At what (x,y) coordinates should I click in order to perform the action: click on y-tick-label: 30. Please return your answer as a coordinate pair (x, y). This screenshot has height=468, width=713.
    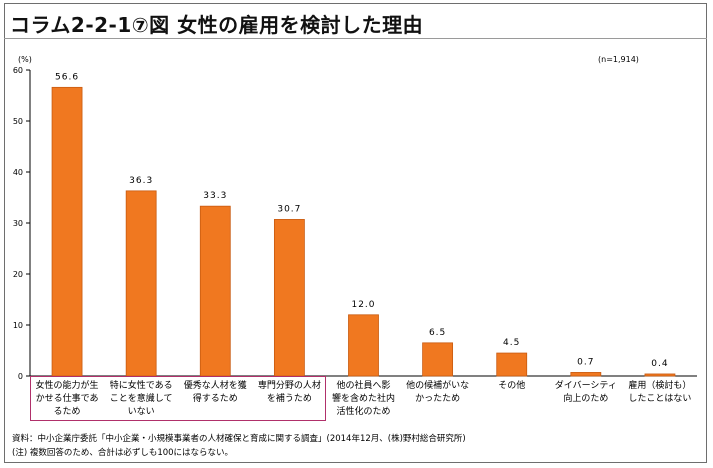
    Looking at the image, I should click on (18, 223).